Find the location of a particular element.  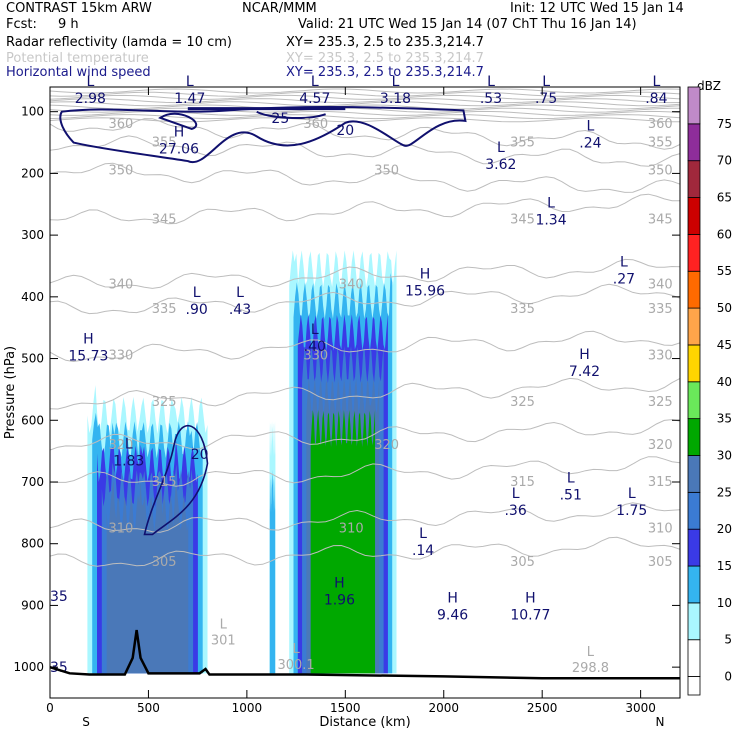

wind-extremum: L4.57 is located at coordinates (314, 90).